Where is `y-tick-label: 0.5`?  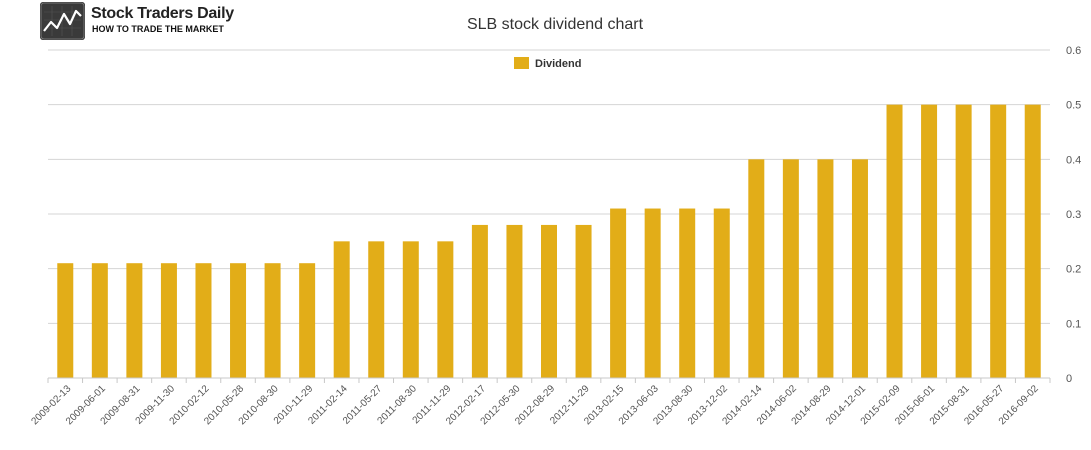 y-tick-label: 0.5 is located at coordinates (1073, 106).